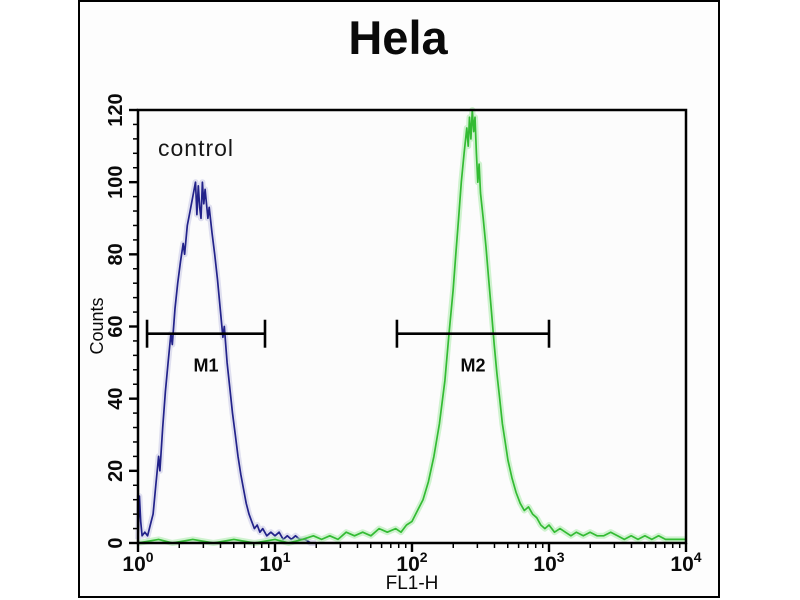 The height and width of the screenshot is (600, 800). What do you see at coordinates (116, 181) in the screenshot?
I see `y-tick-label: 100` at bounding box center [116, 181].